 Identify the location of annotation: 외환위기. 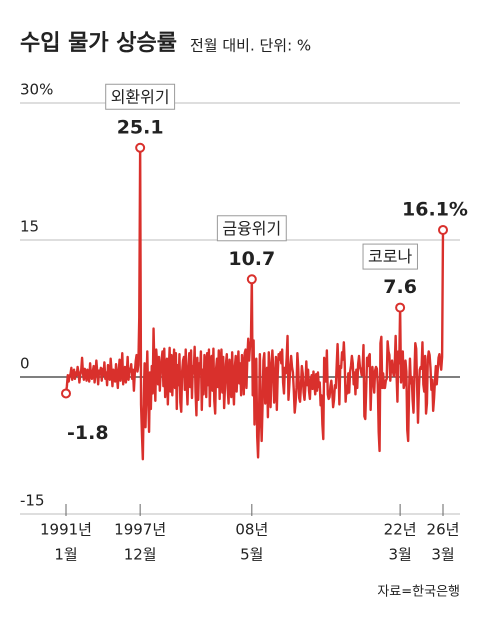
(140, 96).